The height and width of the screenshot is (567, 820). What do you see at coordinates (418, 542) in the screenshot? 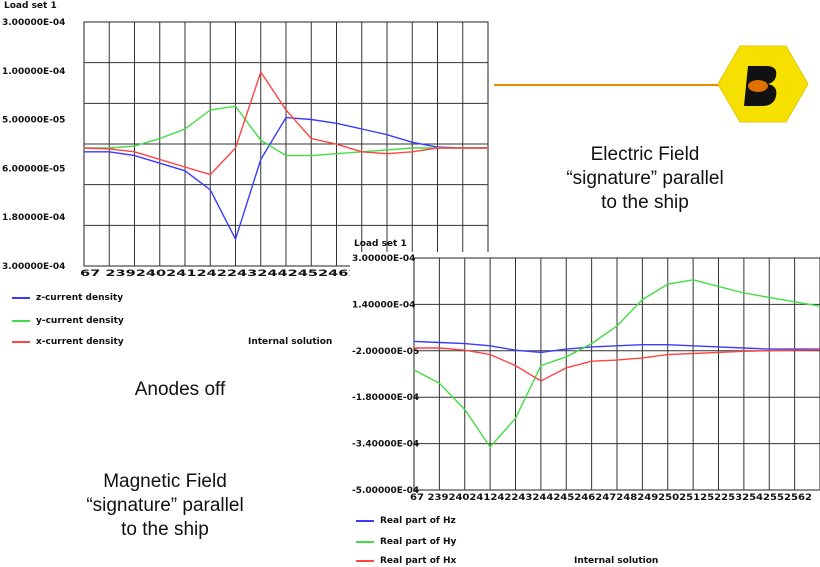
I see `legend-label-hy: Real part of Hy` at bounding box center [418, 542].